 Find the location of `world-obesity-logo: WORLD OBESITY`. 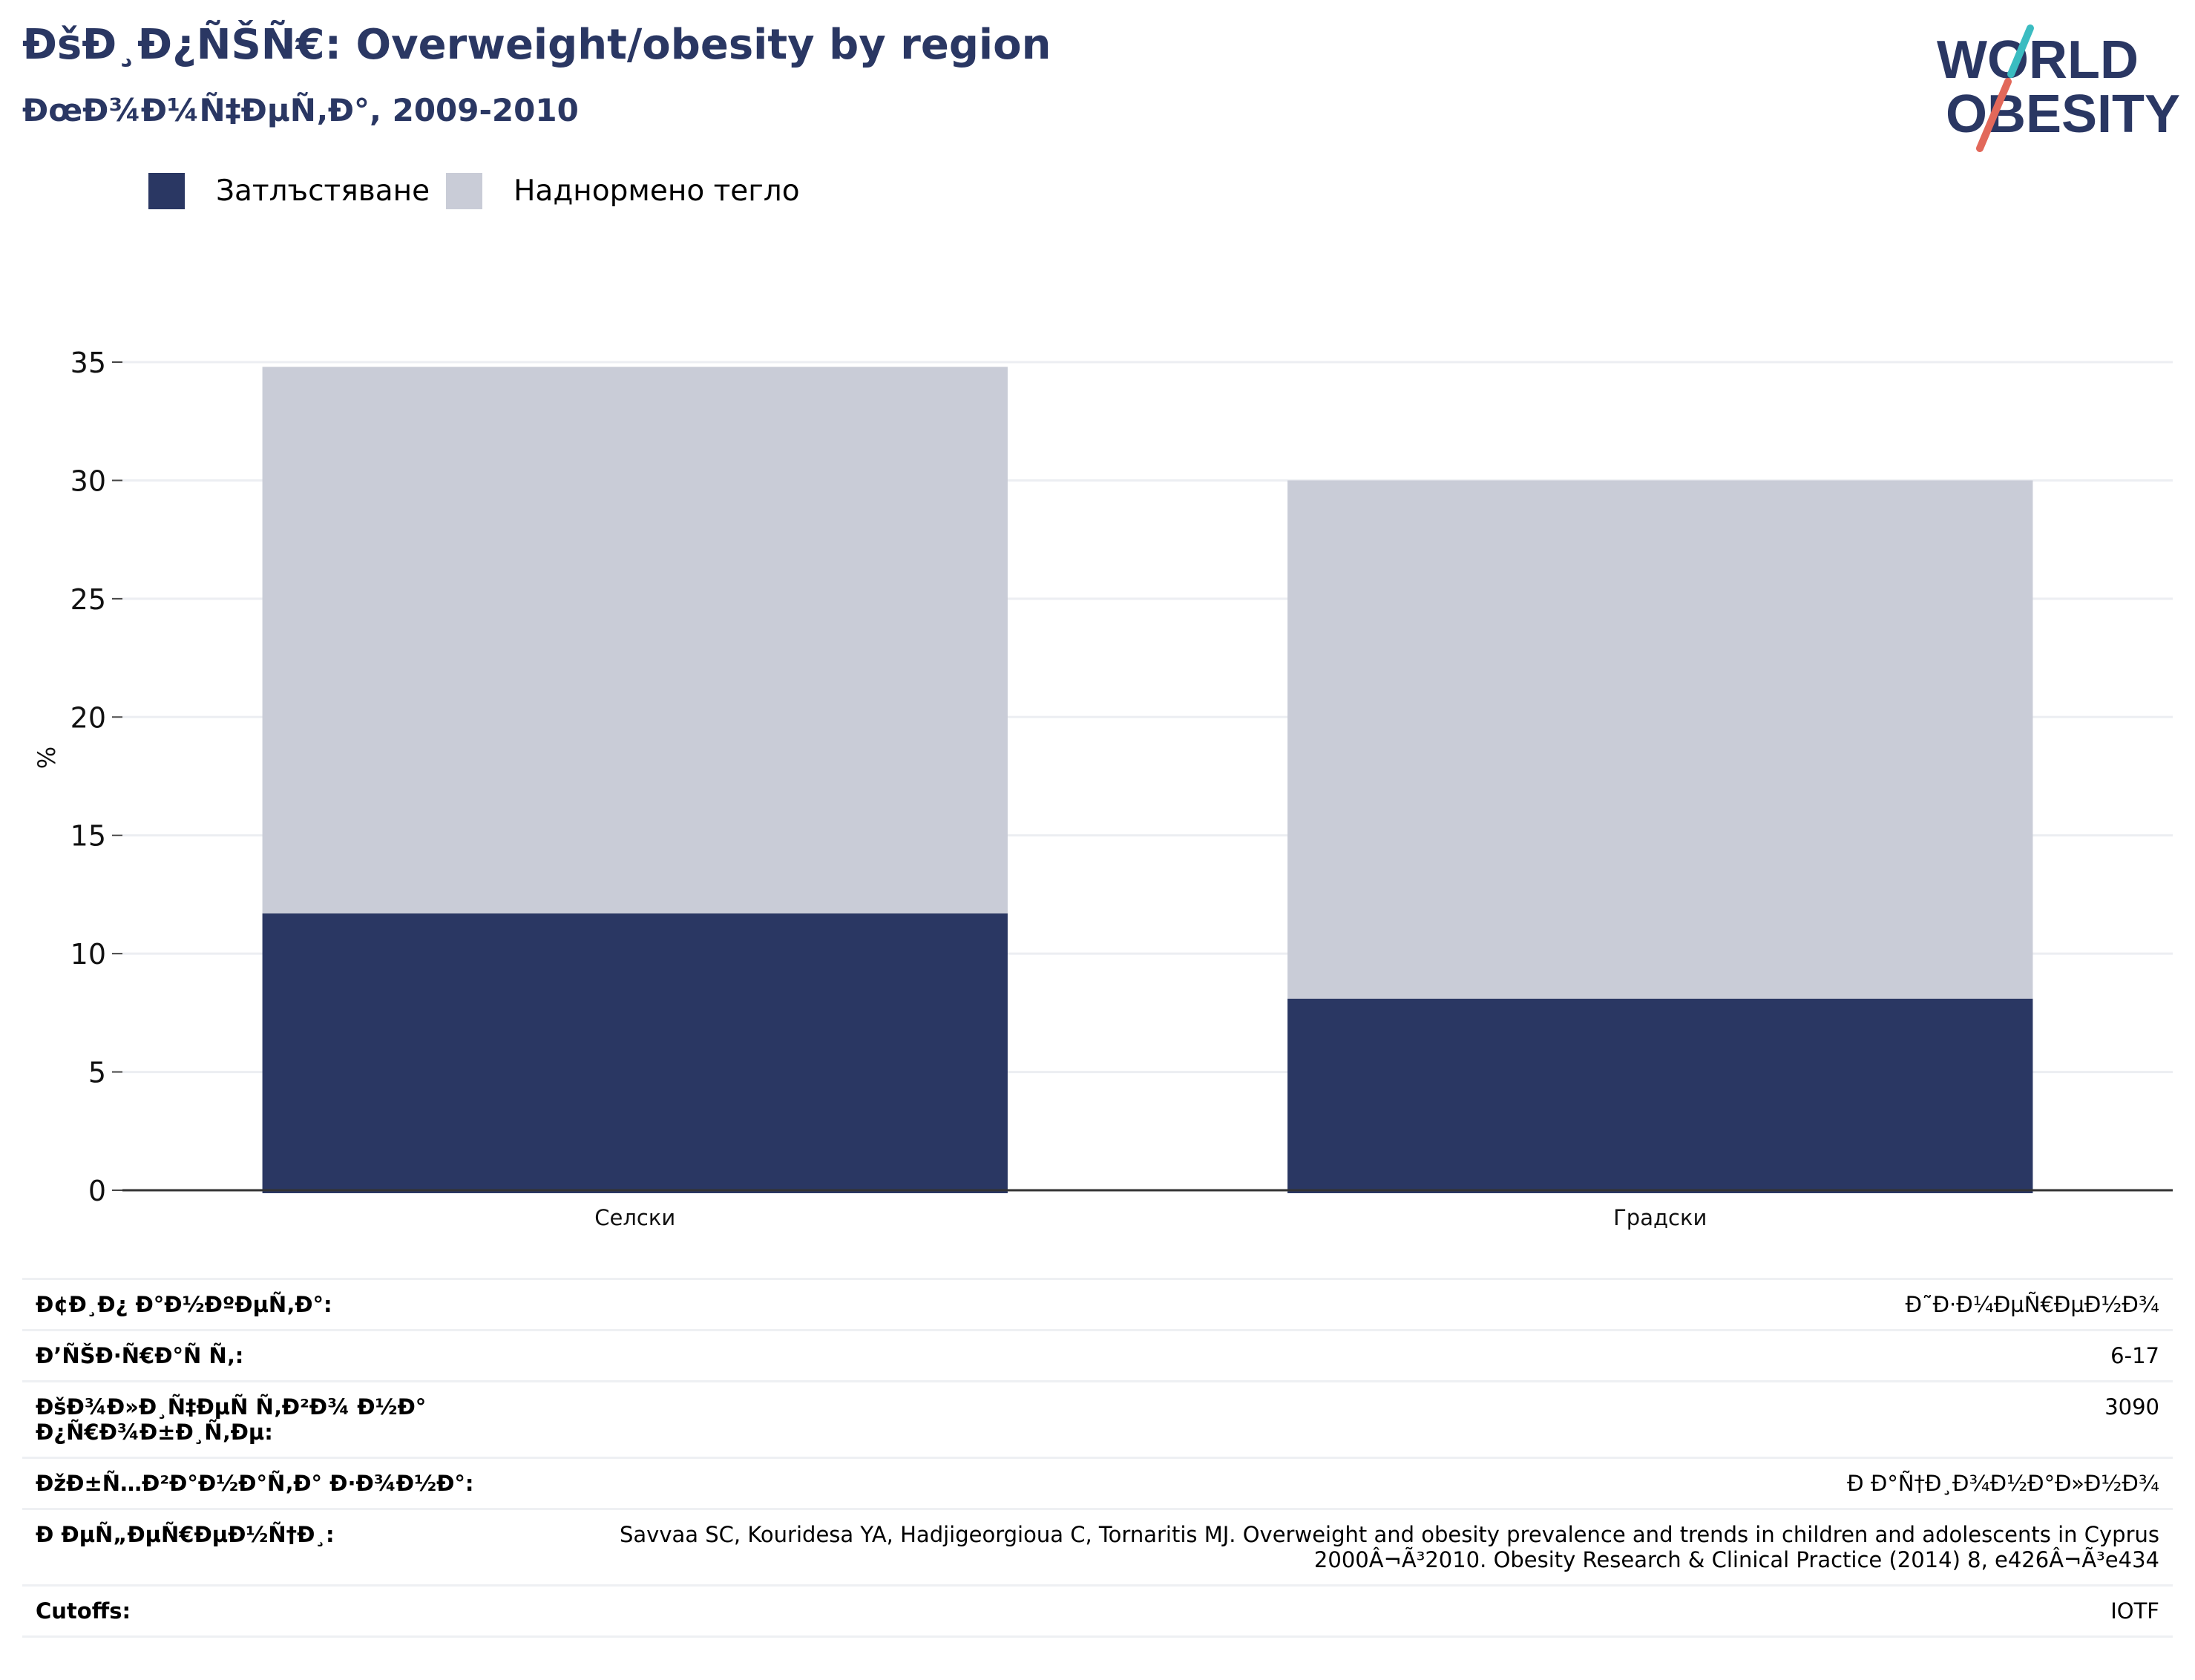

world-obesity-logo: WORLD OBESITY is located at coordinates (2058, 88).